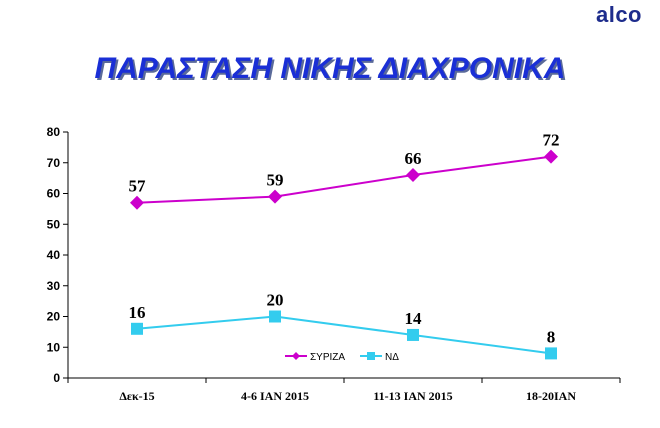 Image resolution: width=660 pixels, height=428 pixels. I want to click on x-tick-label: 11-13 ΙΑΝ 2015, so click(412, 396).